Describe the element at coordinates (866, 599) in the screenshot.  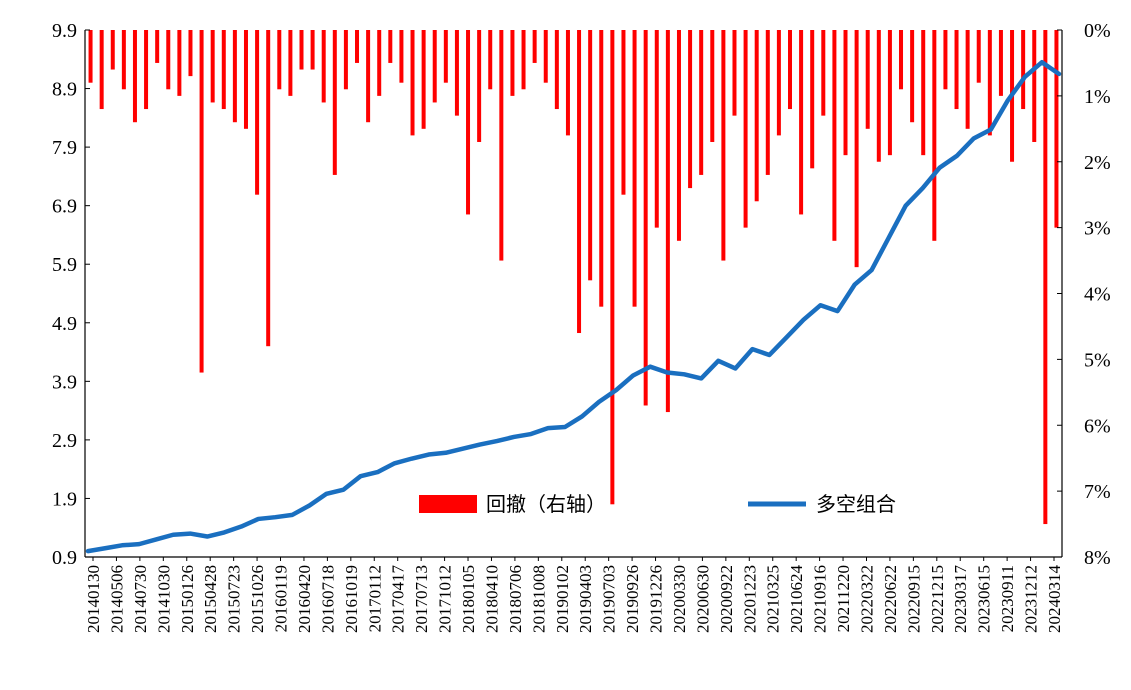
I see `x-tick-label: 20220322` at that location.